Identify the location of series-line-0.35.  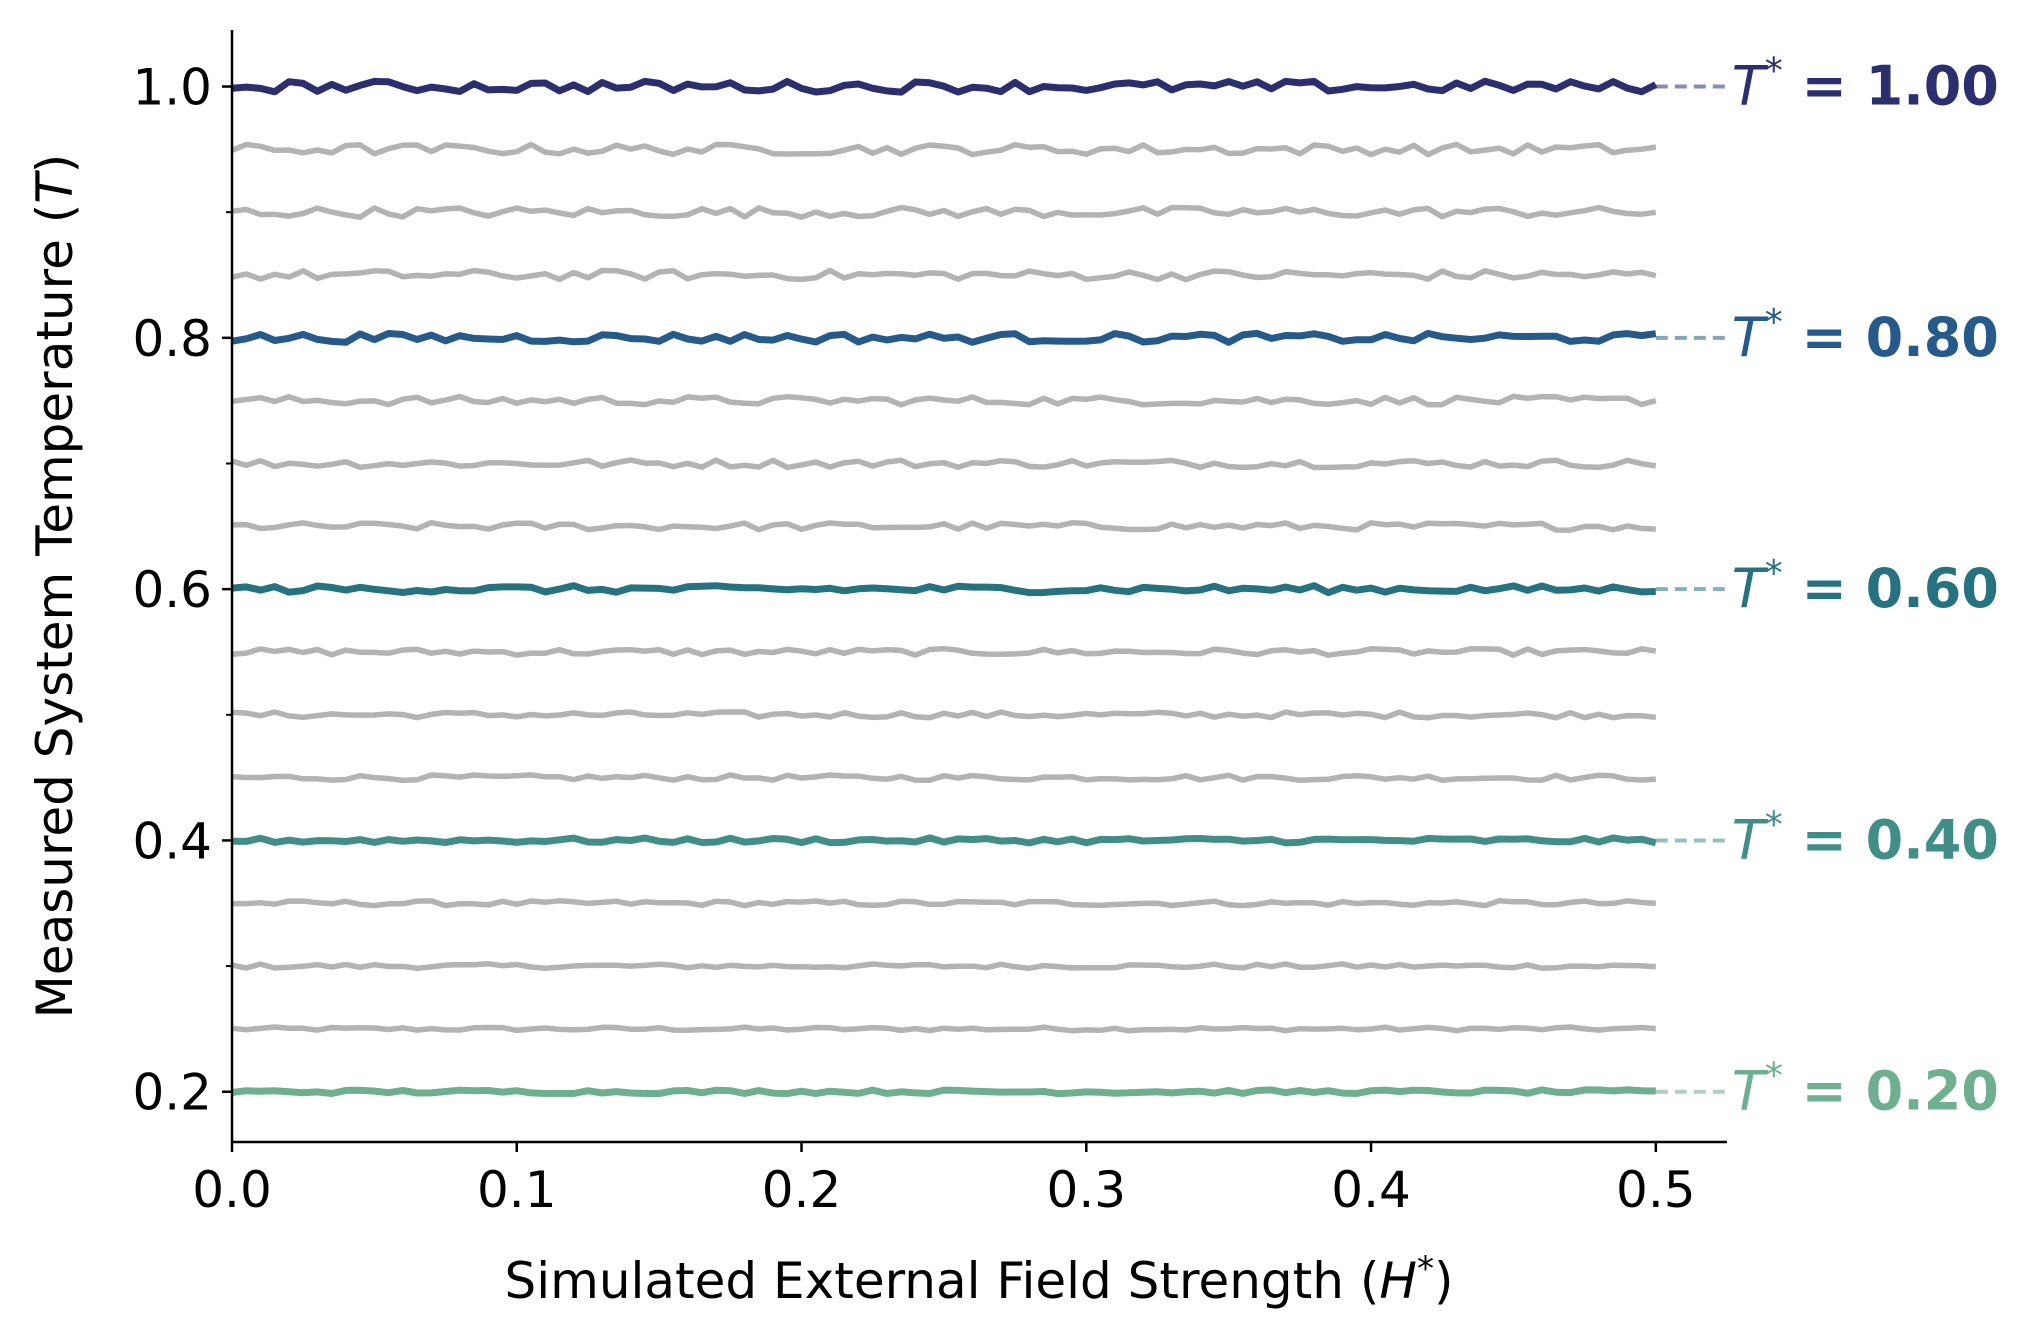
(944, 903).